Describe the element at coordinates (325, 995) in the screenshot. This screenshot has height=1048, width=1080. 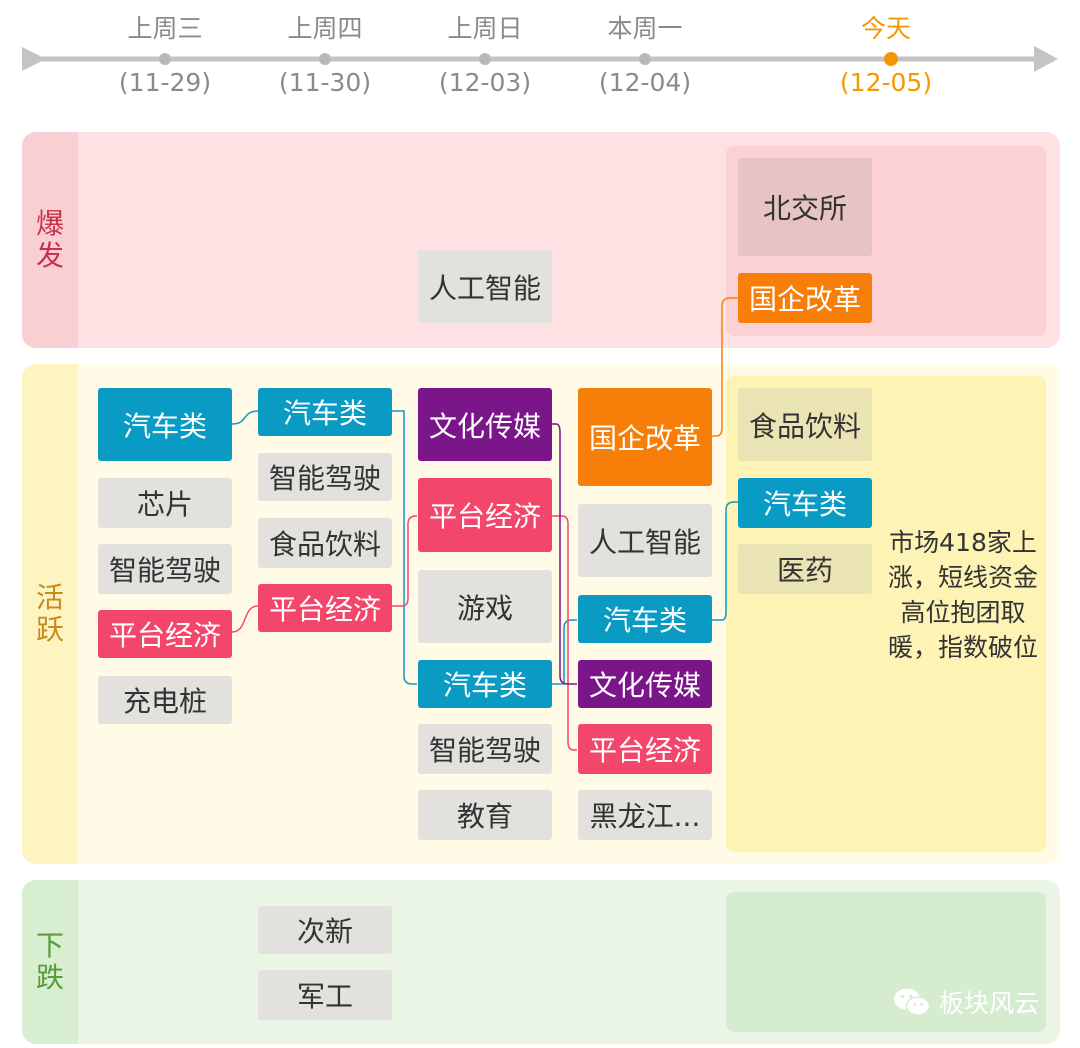
I see `sector-tag: 军工` at that location.